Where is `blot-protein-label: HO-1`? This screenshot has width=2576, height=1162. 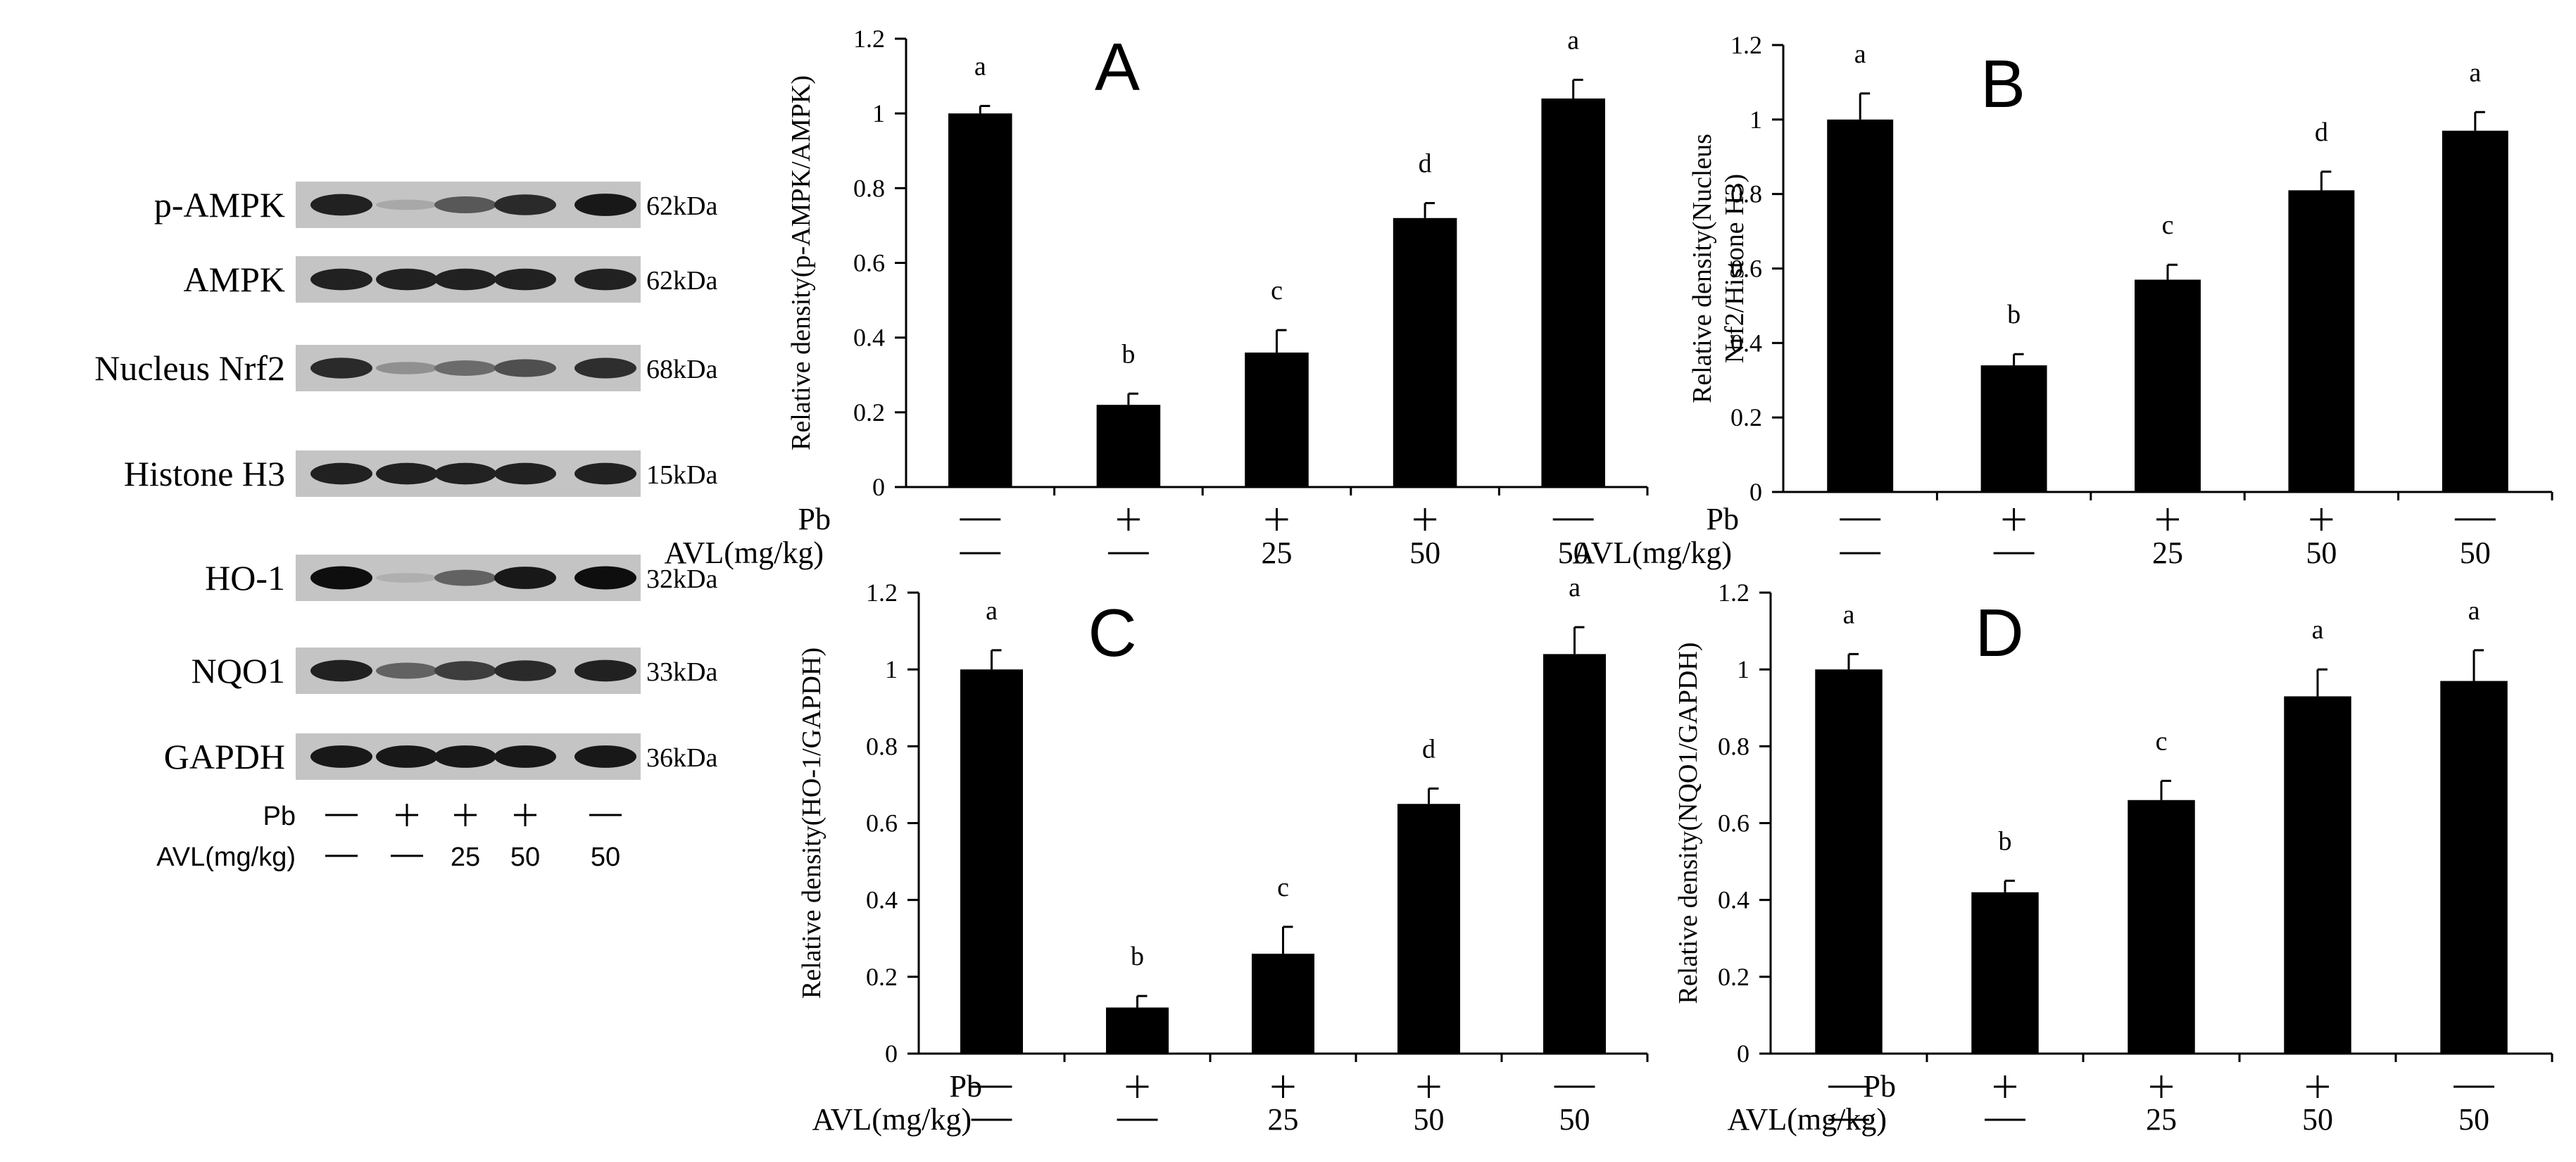 blot-protein-label: HO-1 is located at coordinates (245, 578).